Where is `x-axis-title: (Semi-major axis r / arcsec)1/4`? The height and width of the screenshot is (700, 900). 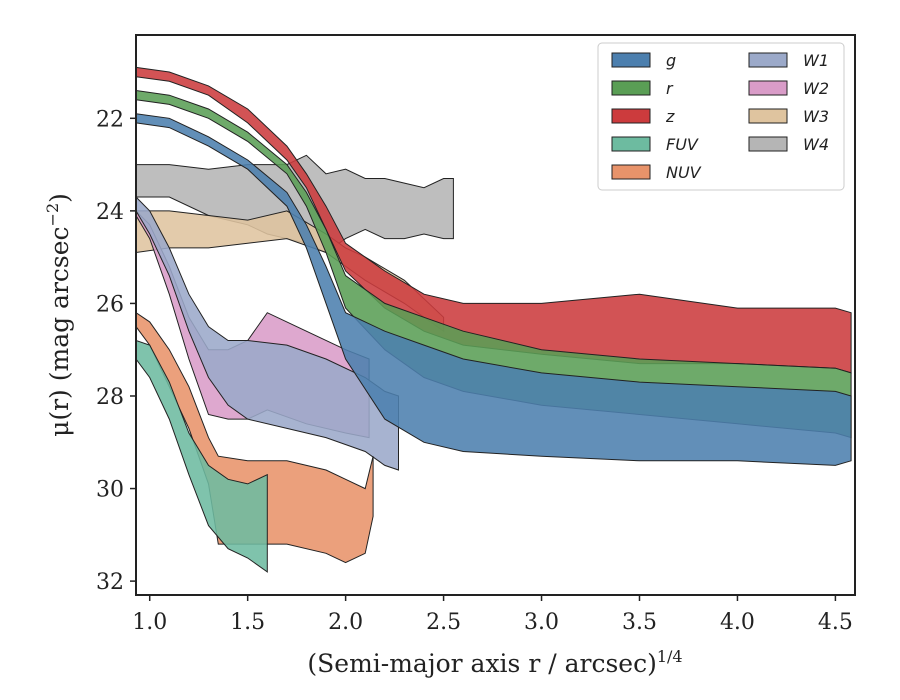
x-axis-title: (Semi-major axis r / arcsec)1/4 is located at coordinates (494, 662).